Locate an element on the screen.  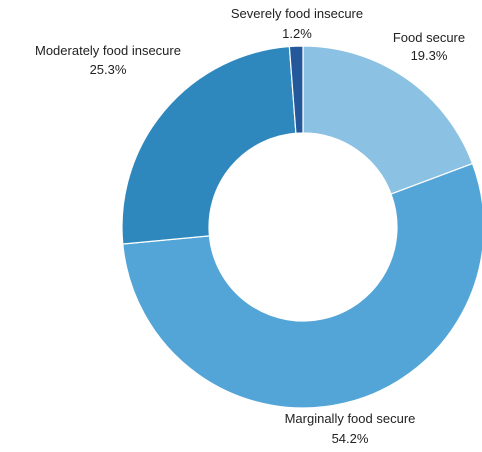
slice-value-marginally-food-secure: 54.2% is located at coordinates (350, 438).